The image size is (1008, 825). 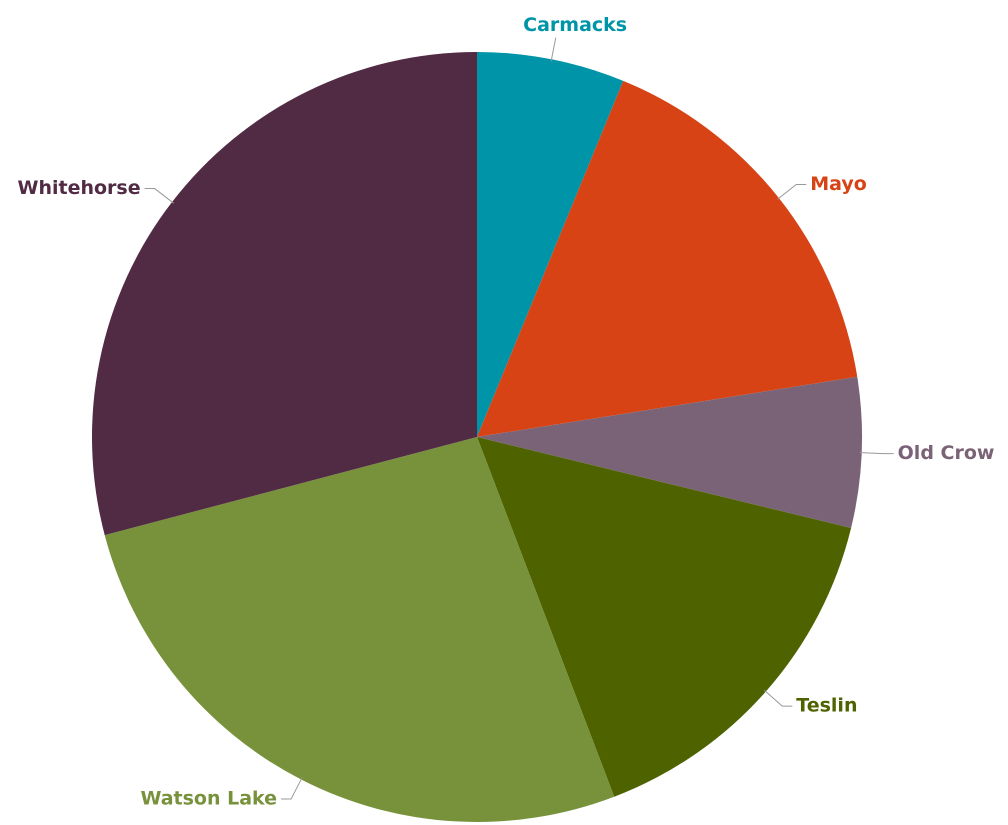 What do you see at coordinates (208, 799) in the screenshot?
I see `slice-label: Watson Lake` at bounding box center [208, 799].